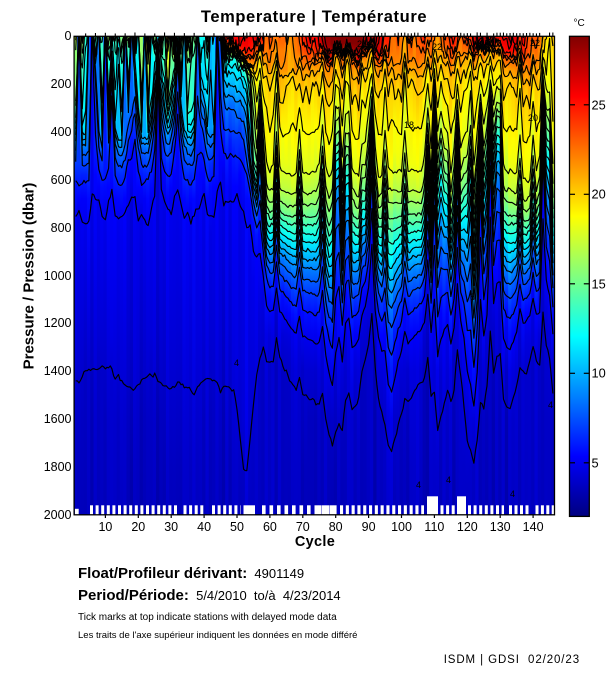 The height and width of the screenshot is (680, 611). I want to click on svg-text: 26, so click(362, 44).